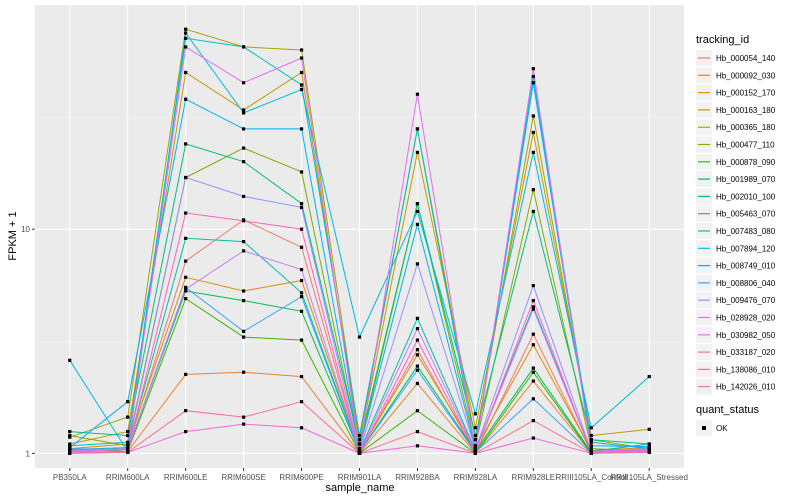 The height and width of the screenshot is (500, 800). I want to click on legend-label: Hb_007894_120, so click(746, 248).